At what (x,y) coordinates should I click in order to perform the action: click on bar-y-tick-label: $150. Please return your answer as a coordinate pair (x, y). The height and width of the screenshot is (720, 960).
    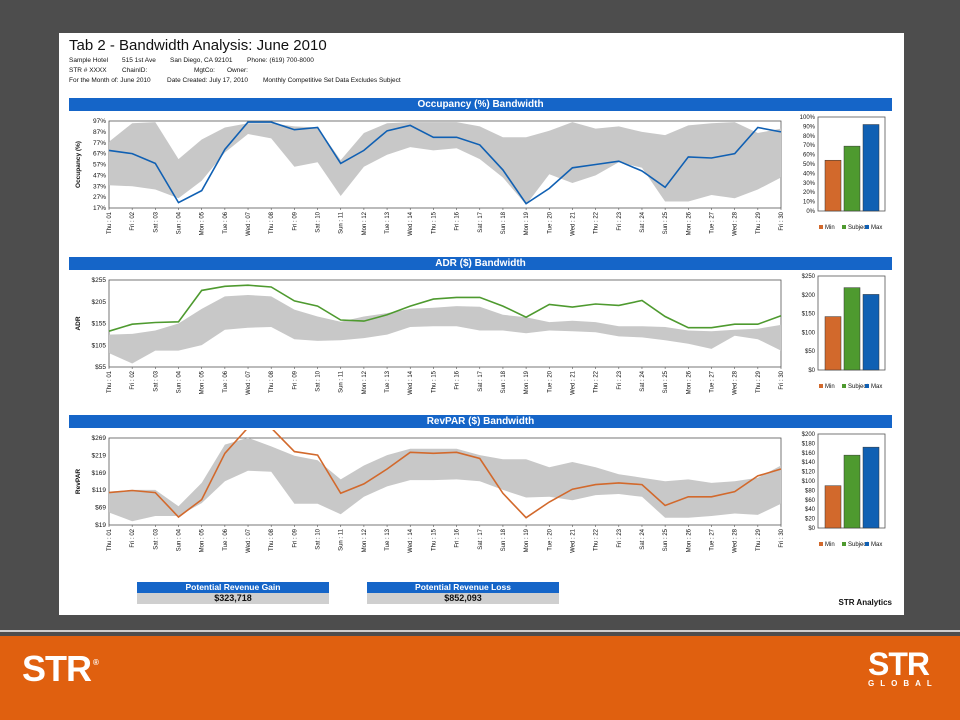
    Looking at the image, I should click on (809, 315).